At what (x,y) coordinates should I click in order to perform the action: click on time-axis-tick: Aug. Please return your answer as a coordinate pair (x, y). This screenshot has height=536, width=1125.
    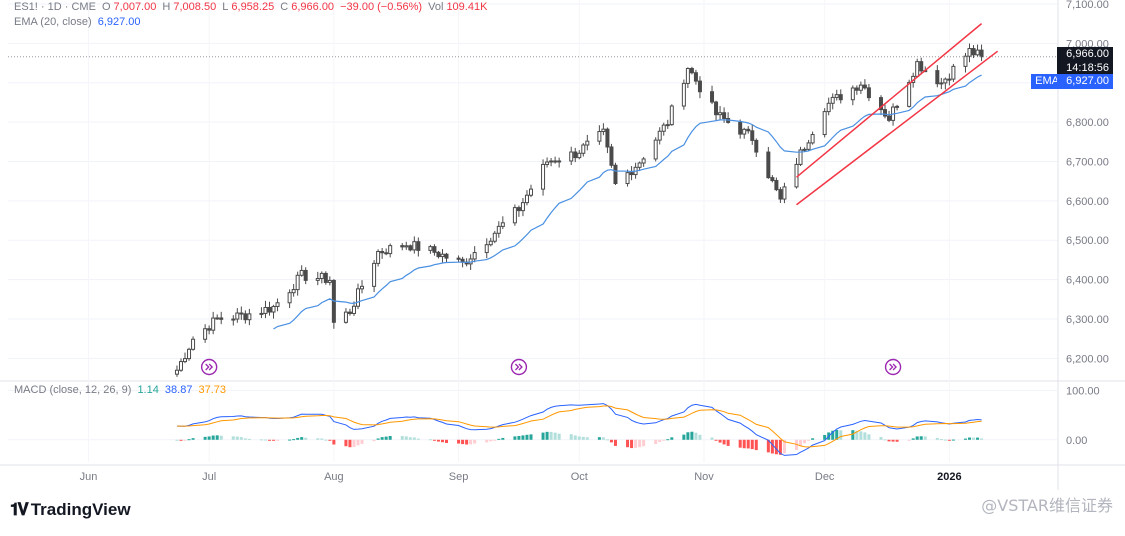
    Looking at the image, I should click on (334, 477).